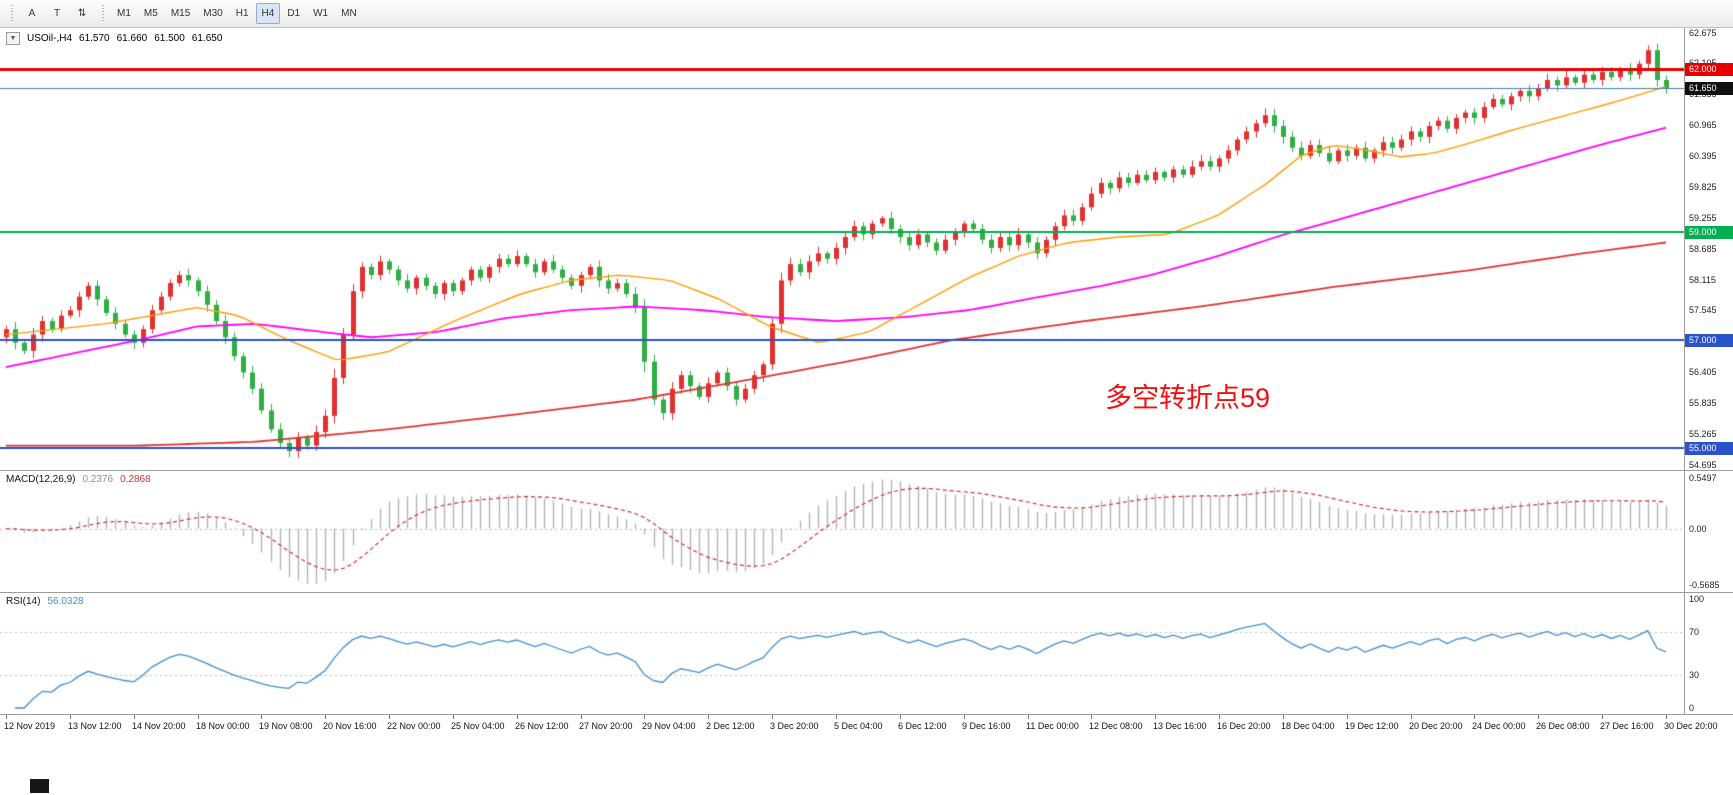  I want to click on time-label: 20 Nov 16:00, so click(350, 726).